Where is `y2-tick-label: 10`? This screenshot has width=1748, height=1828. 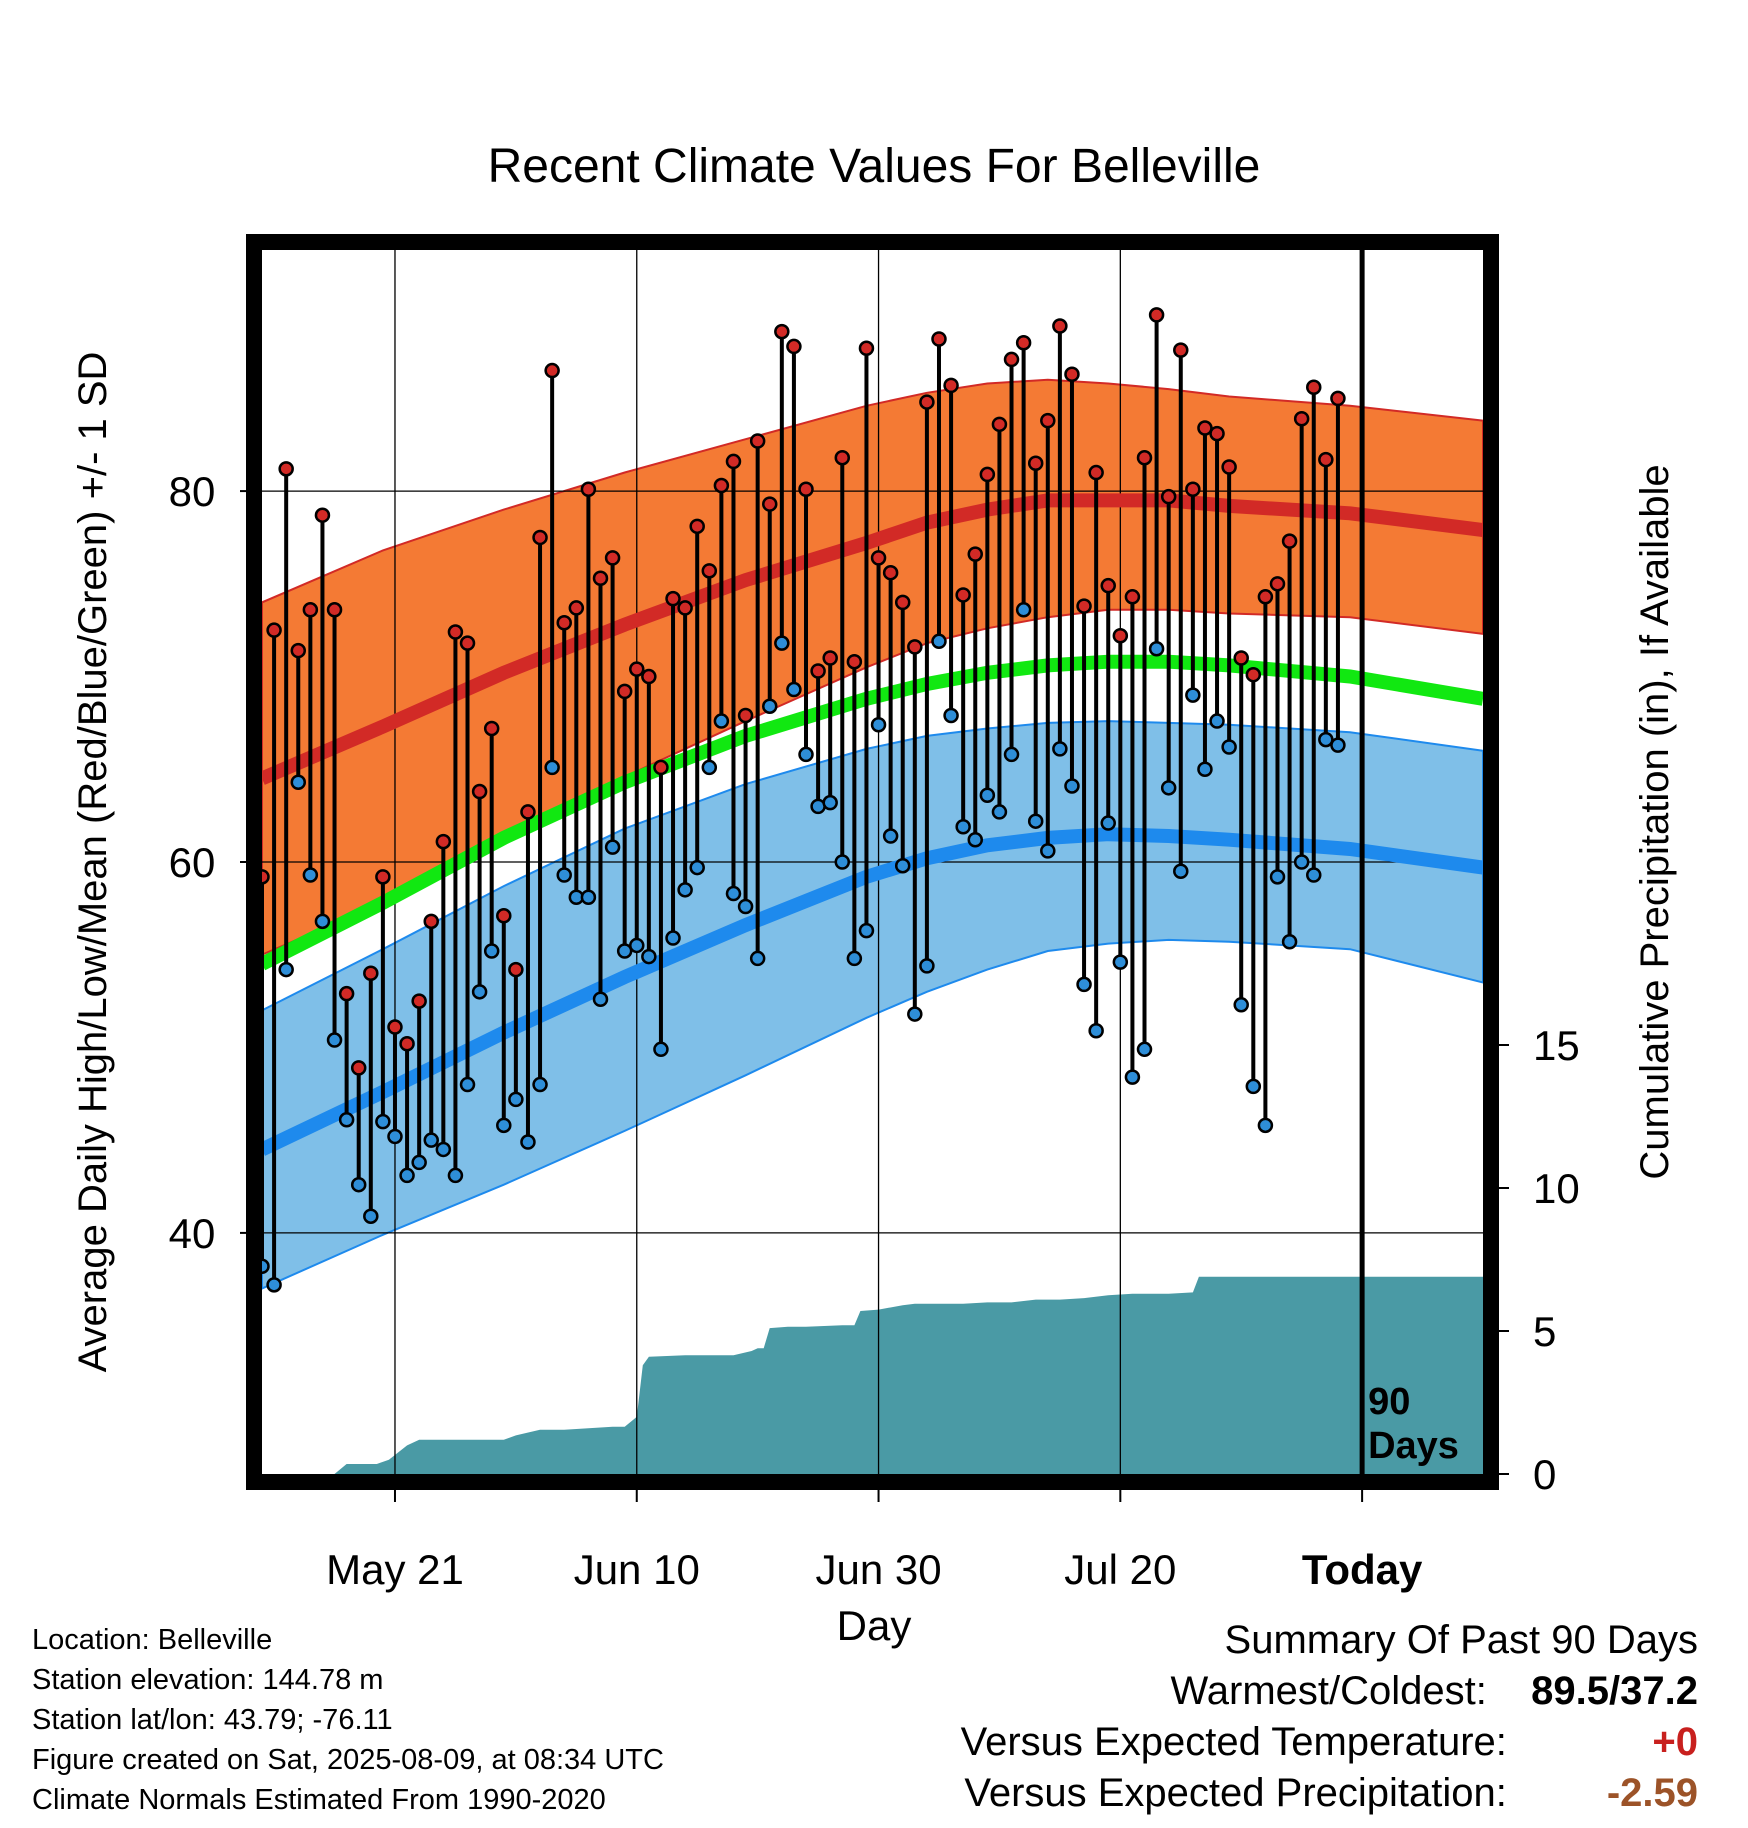
y2-tick-label: 10 is located at coordinates (1556, 1188).